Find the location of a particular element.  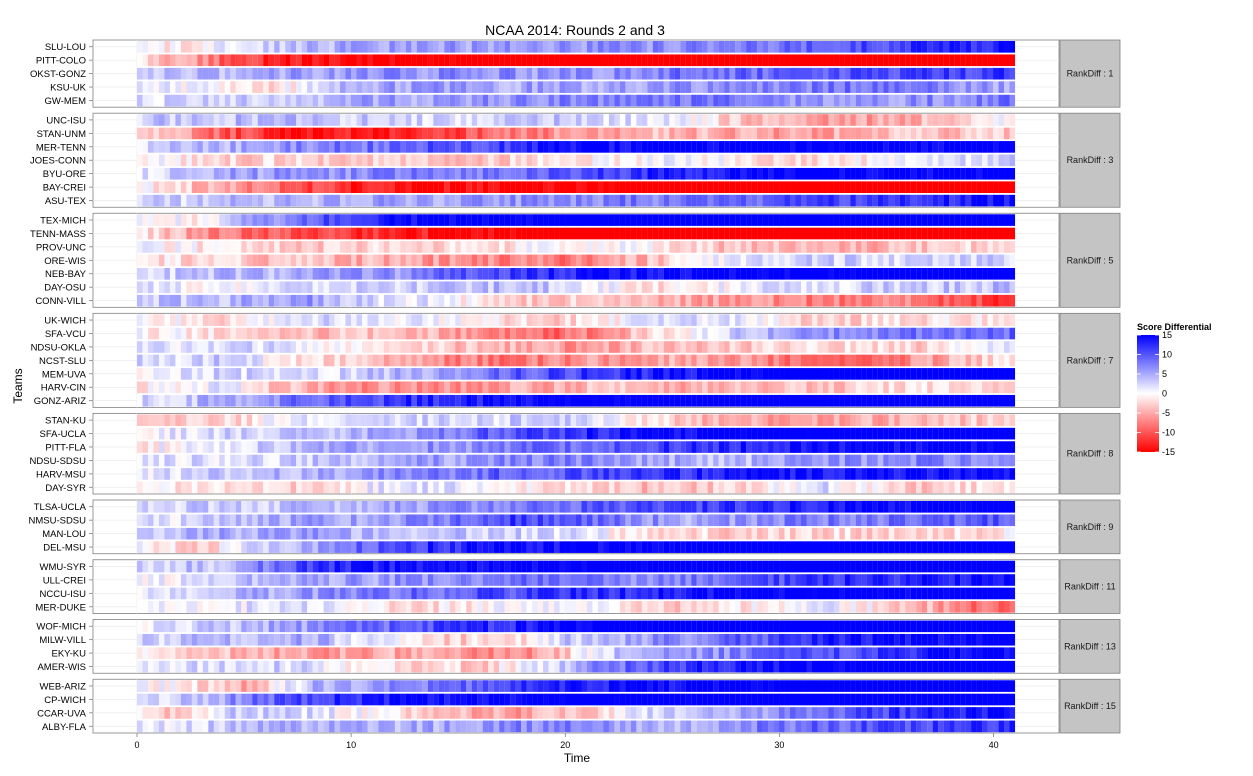

heatmap-row: MER-TENN is located at coordinates (547, 147).